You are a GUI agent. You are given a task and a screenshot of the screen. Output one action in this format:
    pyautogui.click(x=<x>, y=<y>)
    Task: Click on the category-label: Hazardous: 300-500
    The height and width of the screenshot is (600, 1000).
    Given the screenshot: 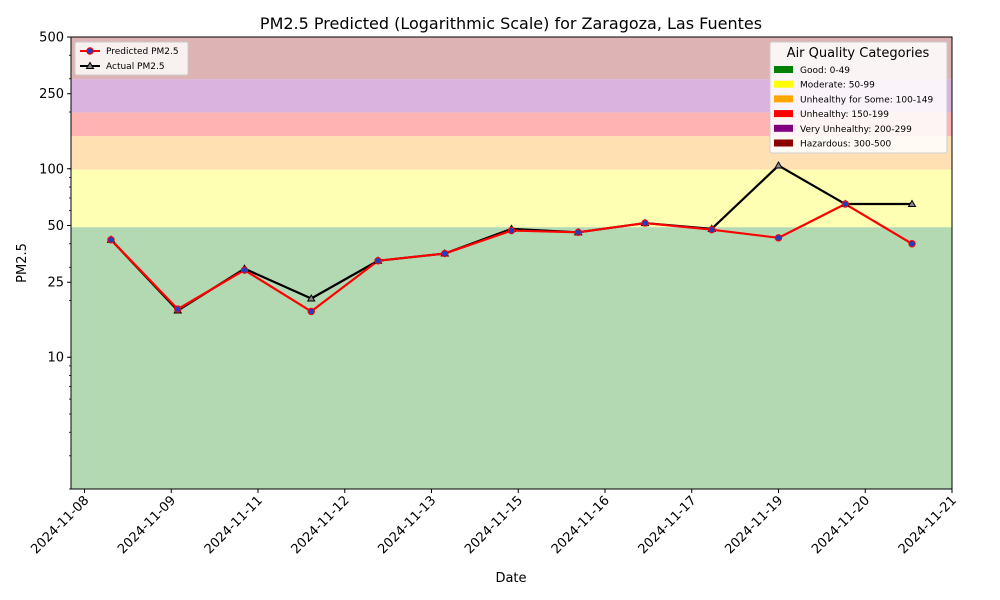 What is the action you would take?
    pyautogui.click(x=845, y=145)
    